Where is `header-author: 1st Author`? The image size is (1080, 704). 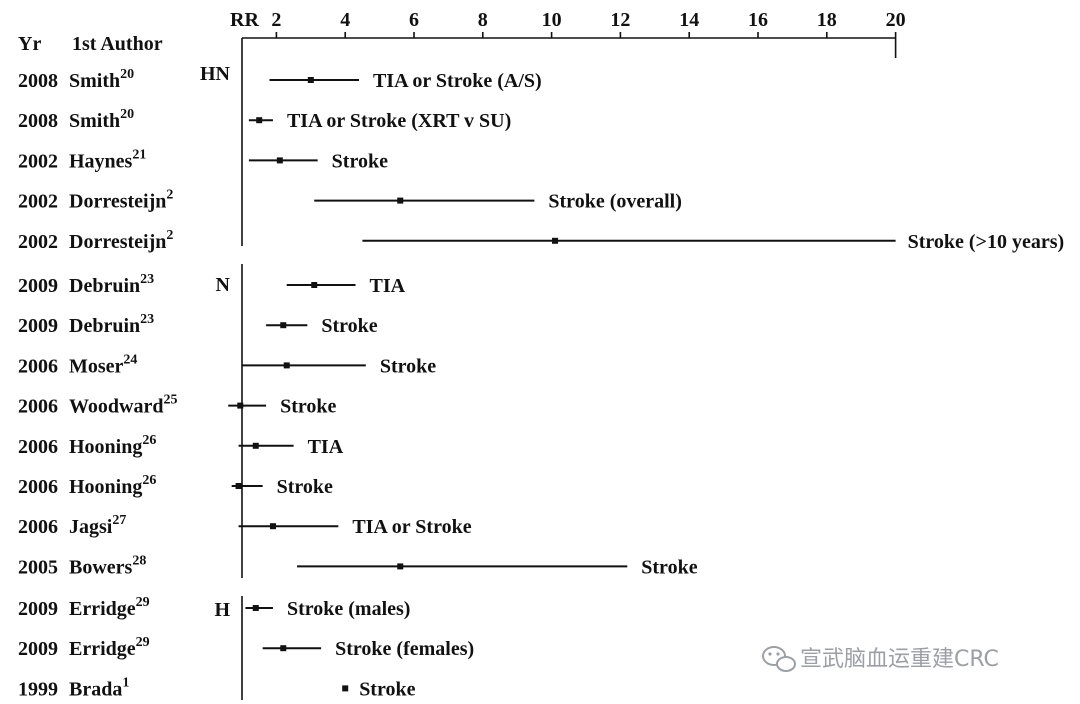 header-author: 1st Author is located at coordinates (117, 44).